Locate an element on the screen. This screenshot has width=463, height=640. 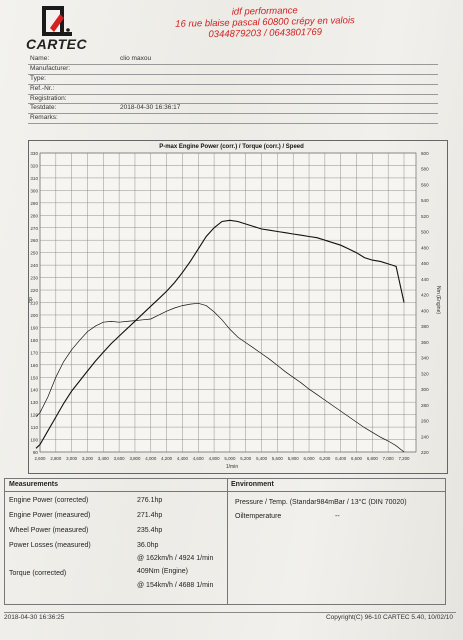
x-tick-label: 3,600 is located at coordinates (120, 458).